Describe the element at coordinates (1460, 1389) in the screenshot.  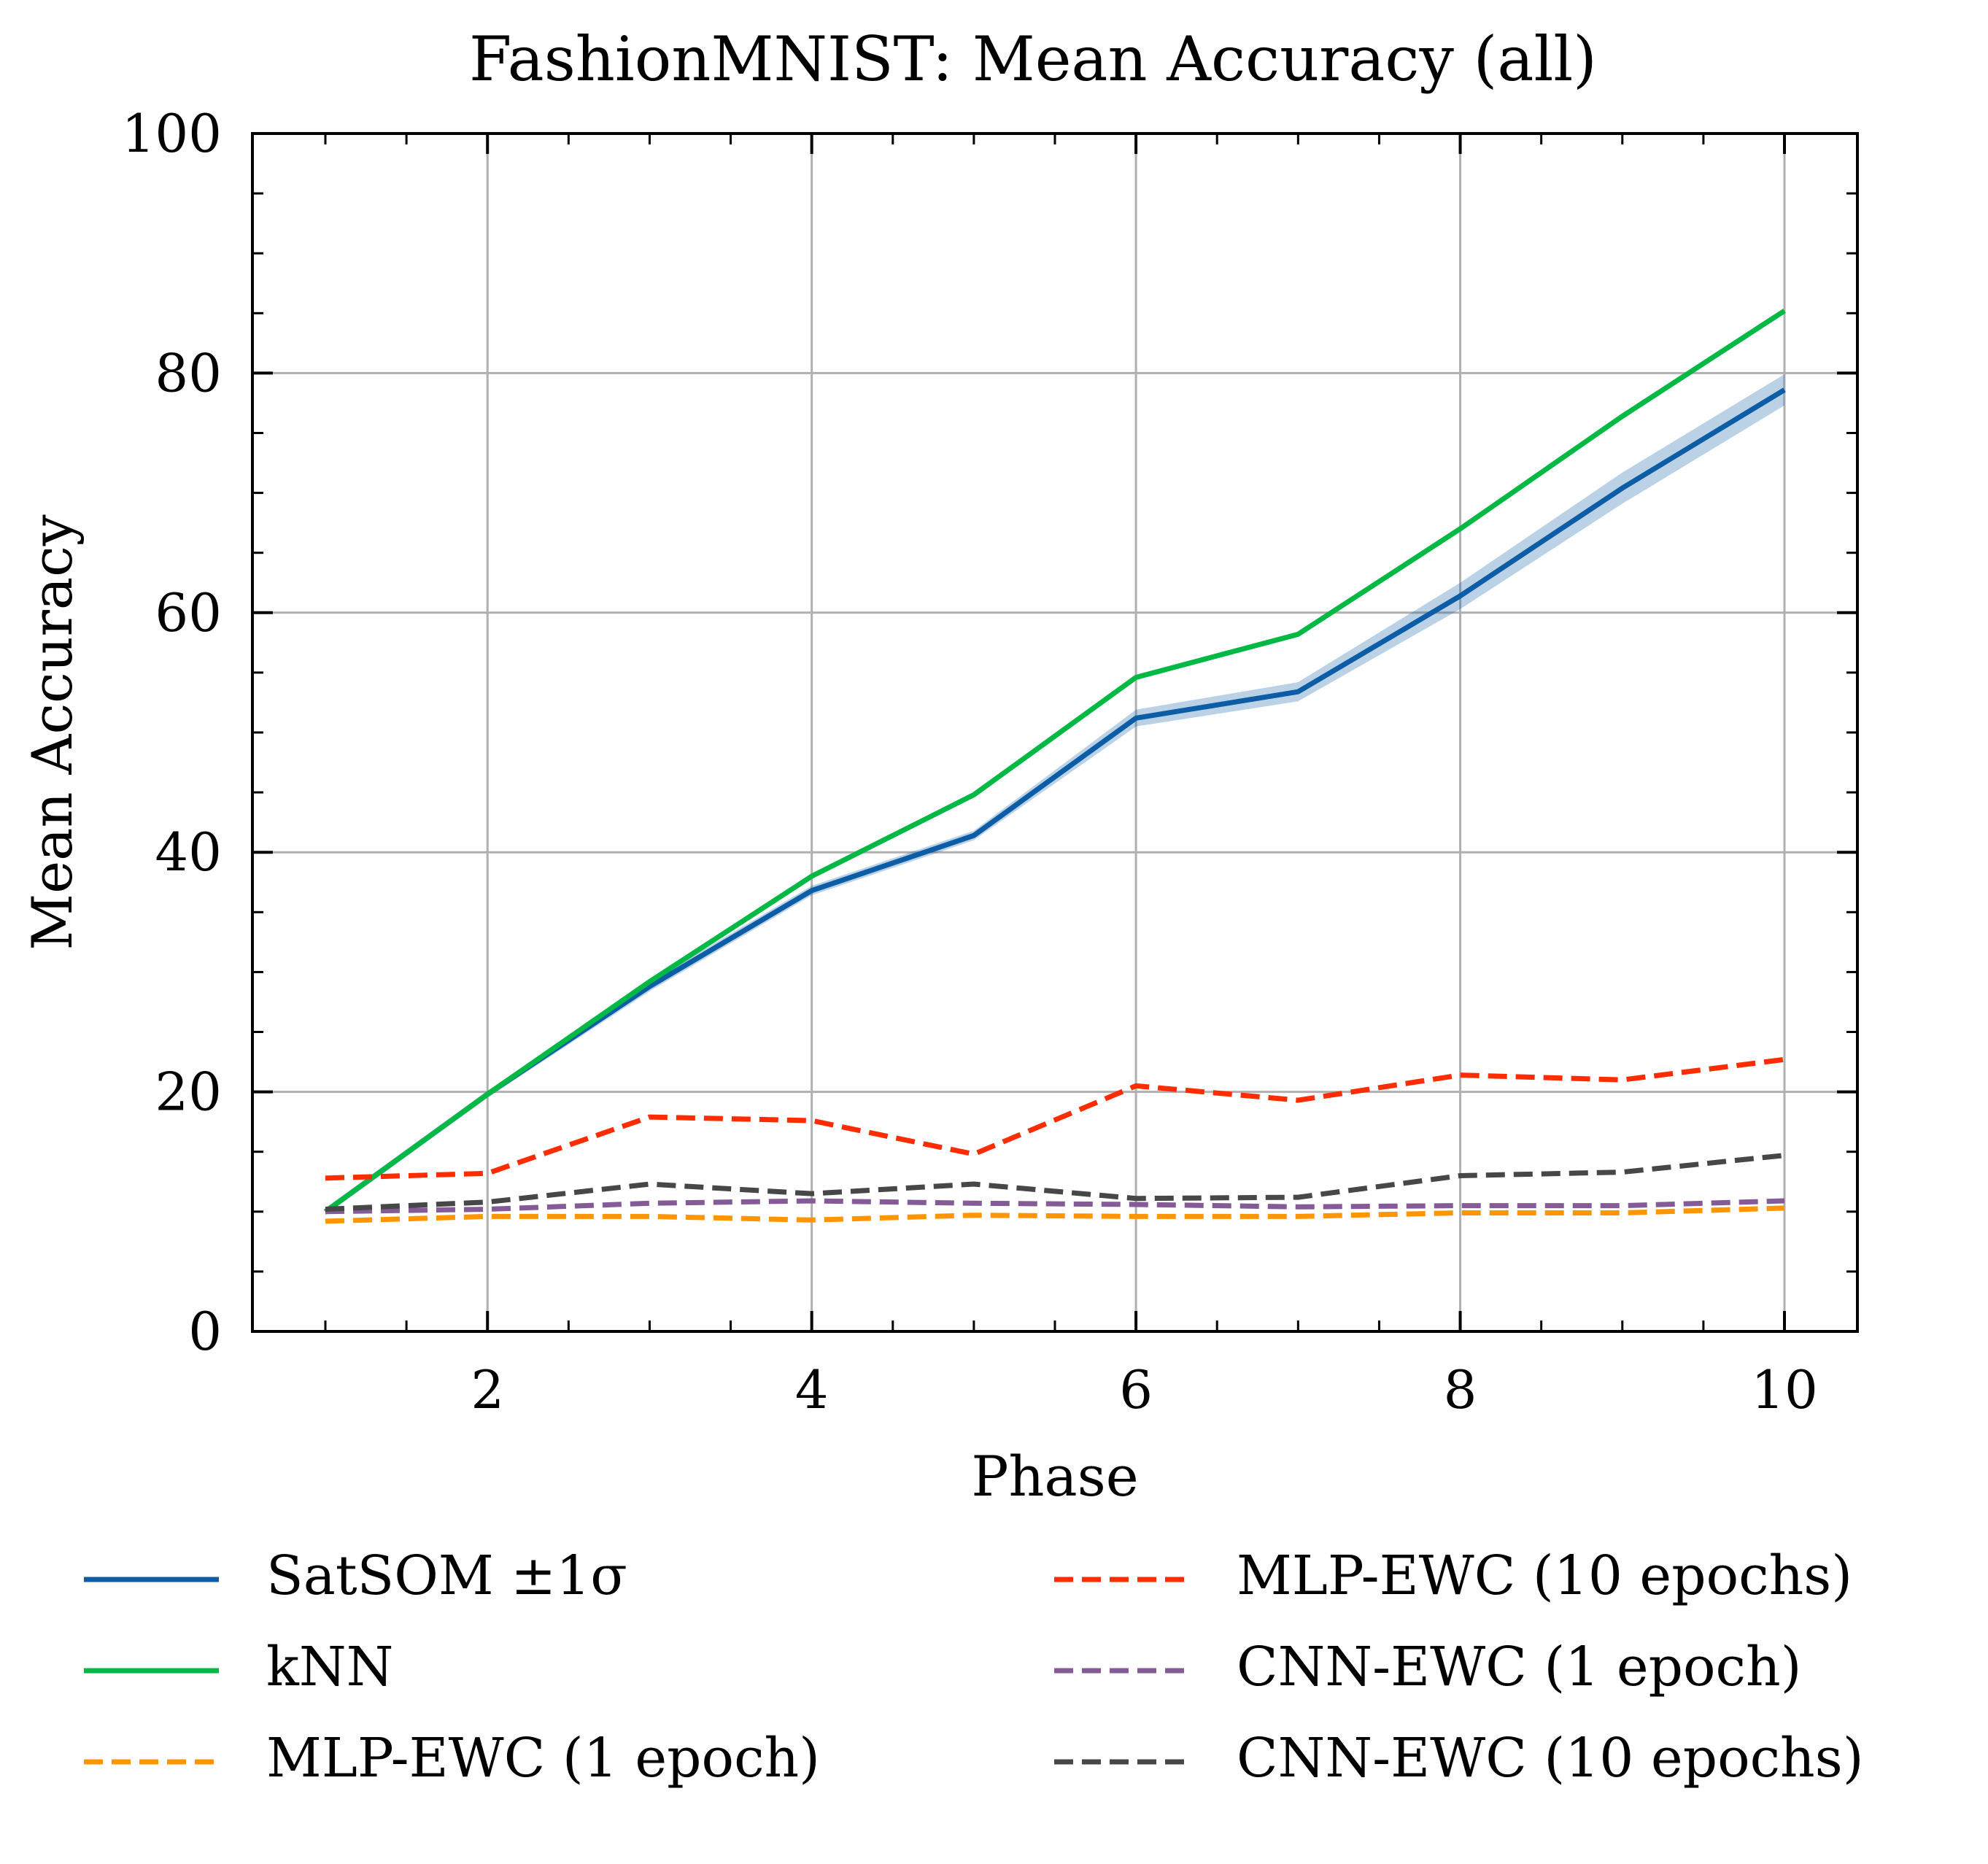
I see `x-tick-label: 8` at that location.